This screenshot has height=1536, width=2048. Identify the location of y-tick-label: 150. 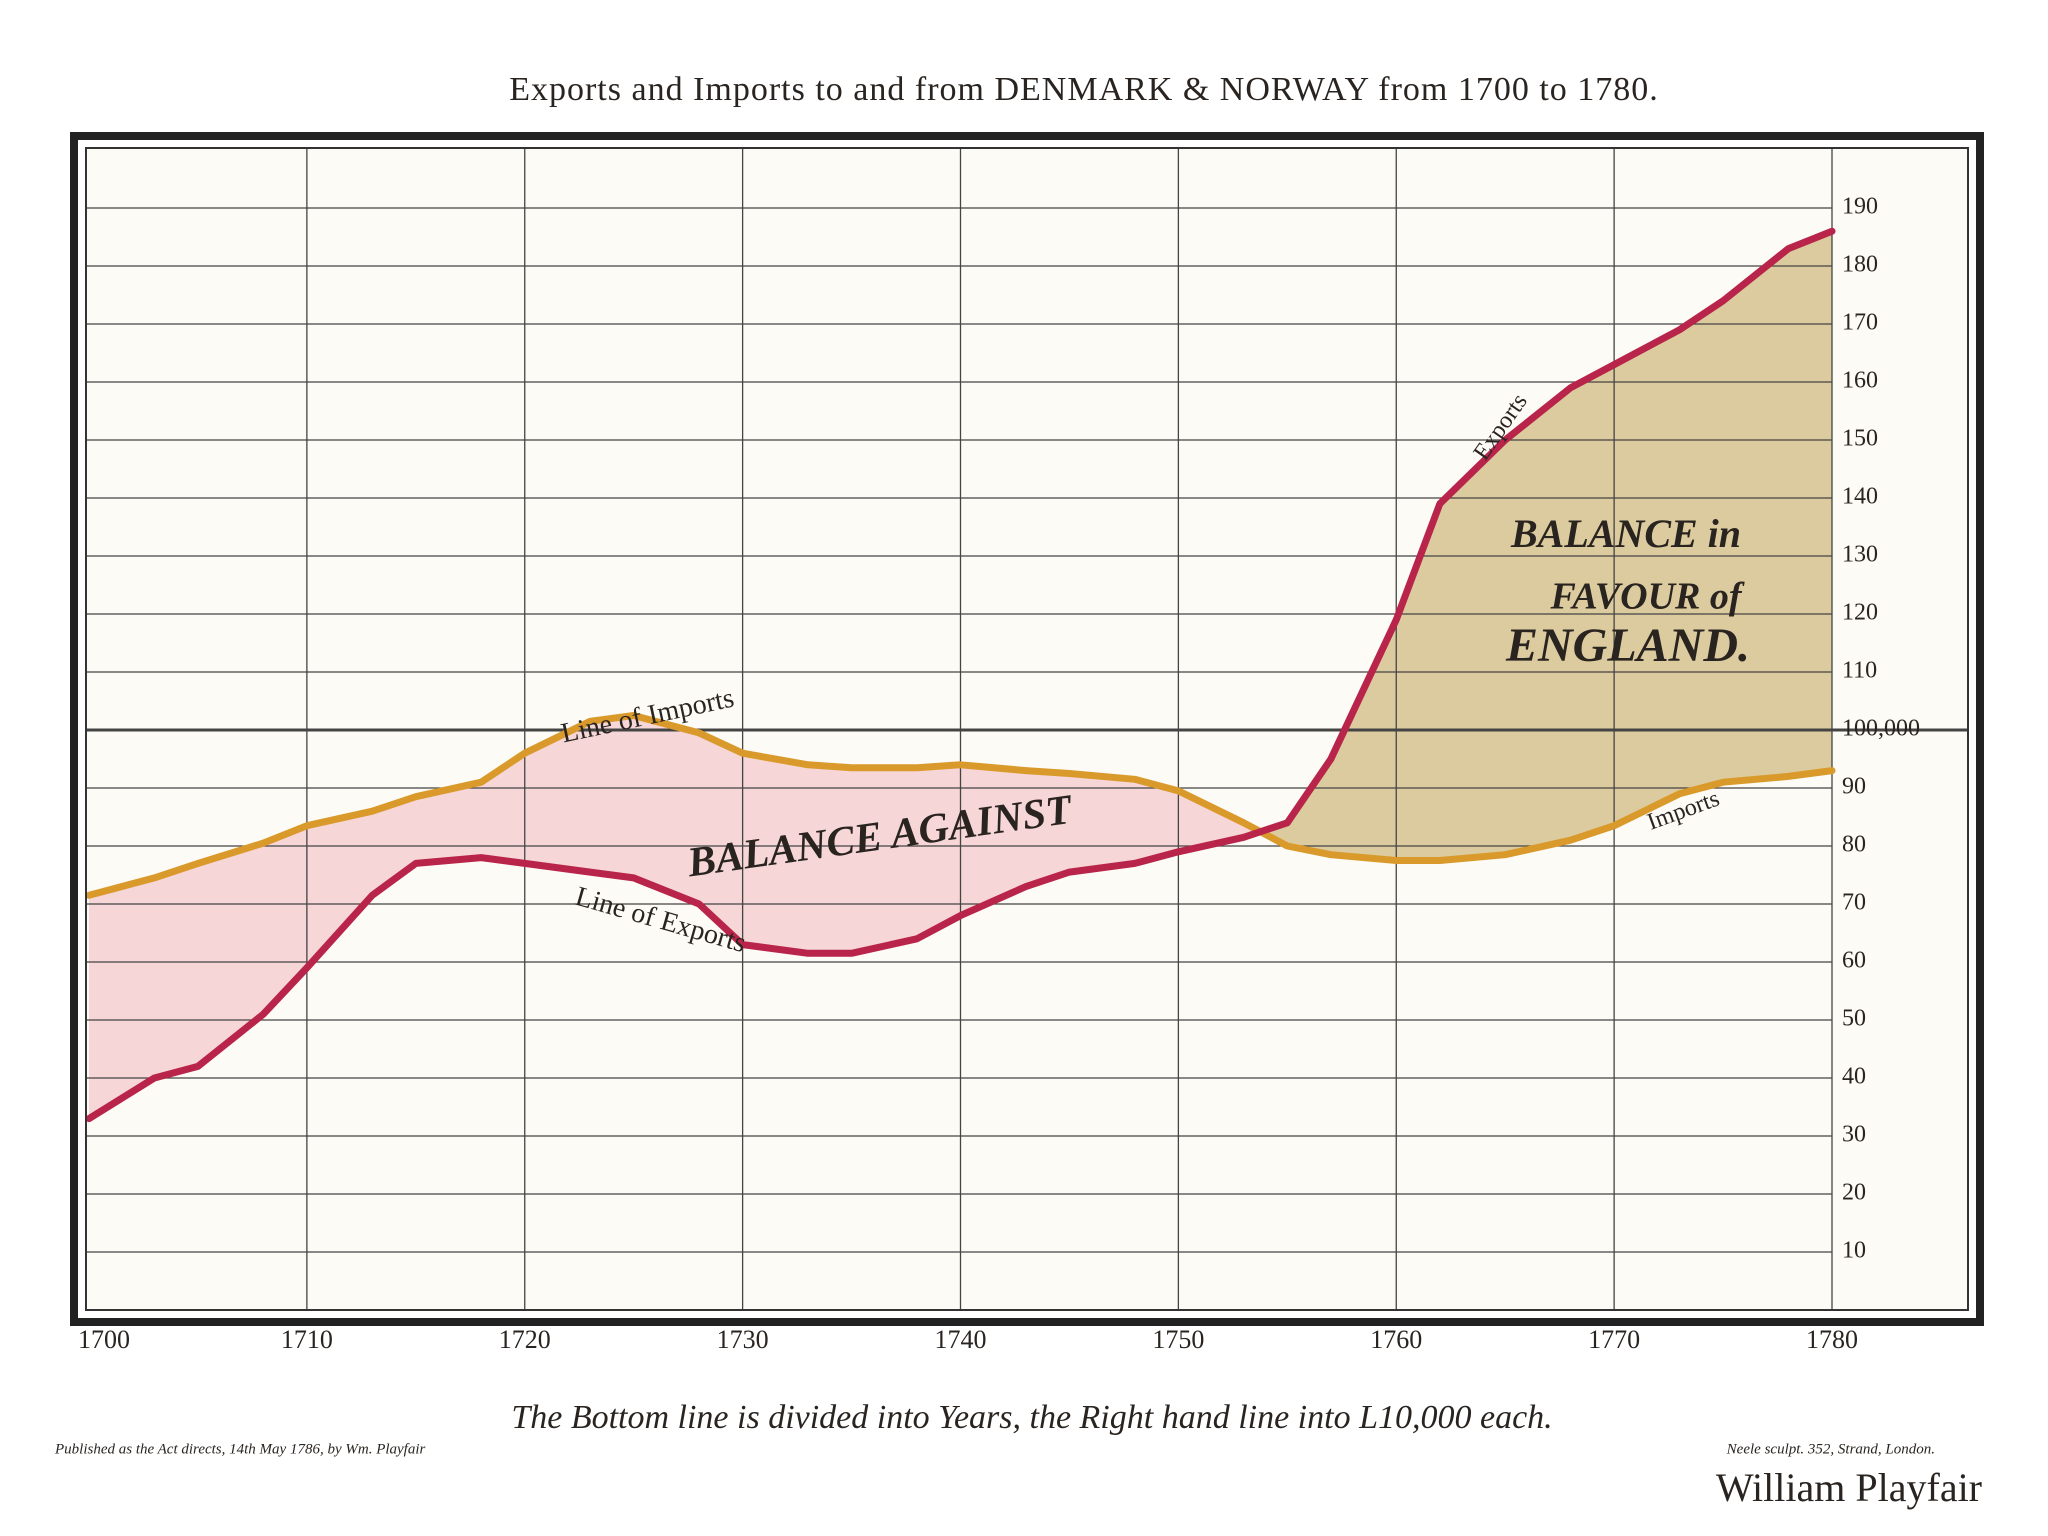
(1860, 439).